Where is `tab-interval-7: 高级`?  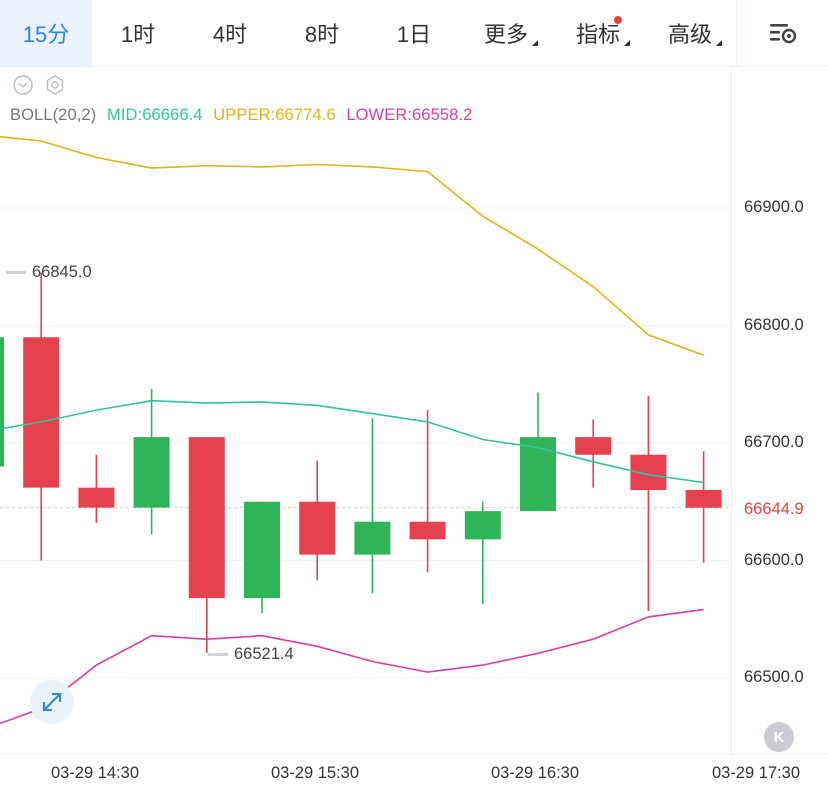
tab-interval-7: 高级 is located at coordinates (690, 33).